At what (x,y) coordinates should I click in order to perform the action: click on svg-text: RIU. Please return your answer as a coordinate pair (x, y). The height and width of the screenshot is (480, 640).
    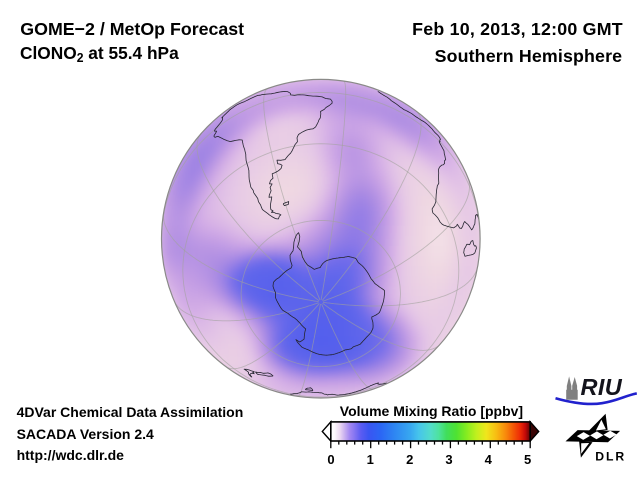
    Looking at the image, I should click on (602, 387).